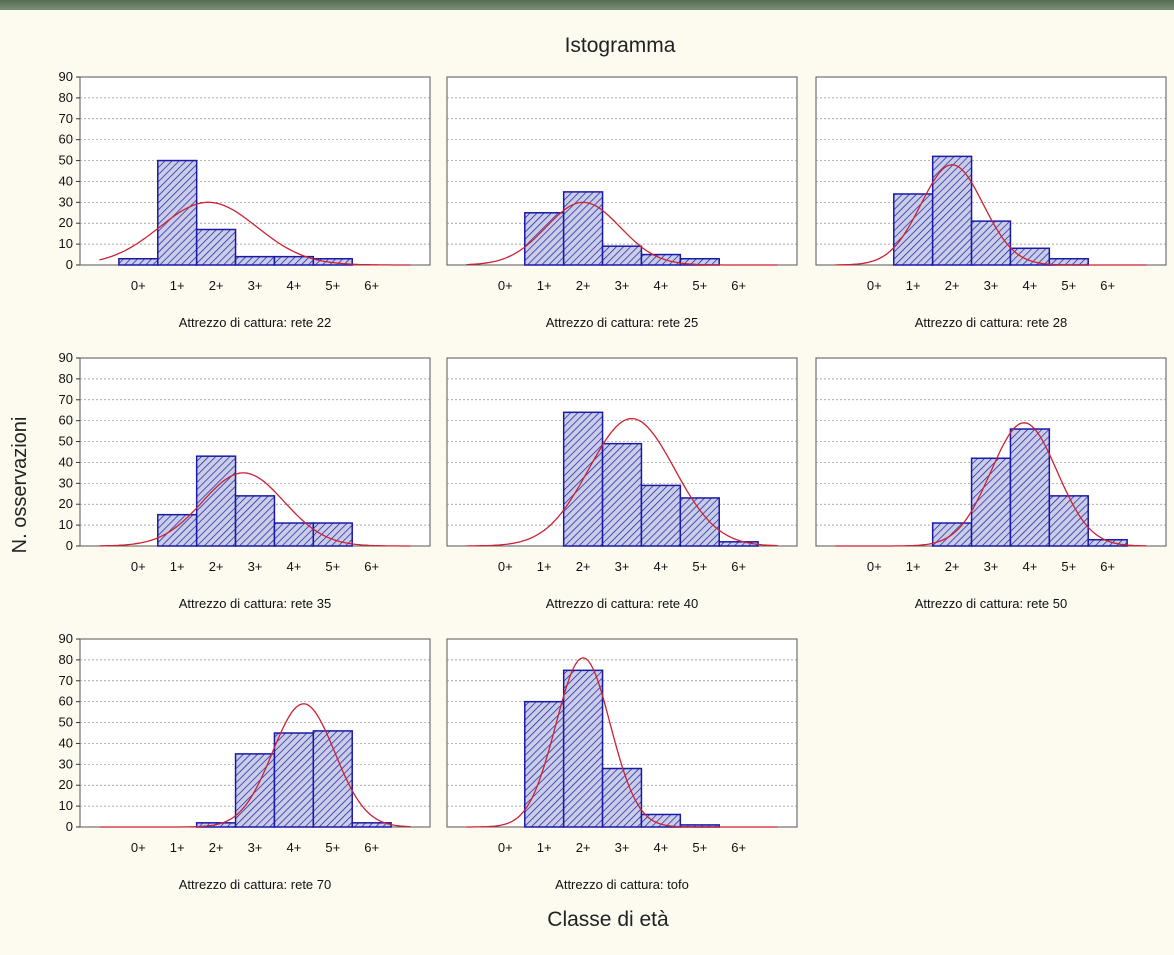 The width and height of the screenshot is (1174, 955). I want to click on panel-caption: Attrezzo di cattura: rete 70, so click(255, 884).